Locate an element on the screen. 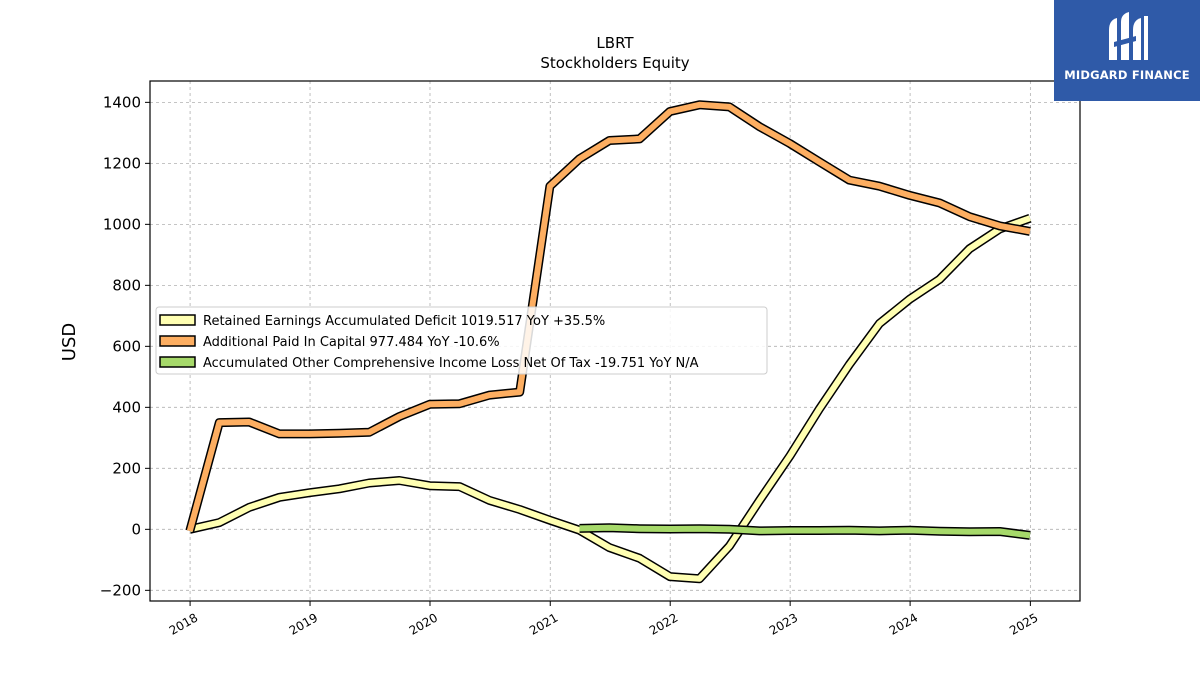 The image size is (1200, 675). x-tick-label: 2021 is located at coordinates (543, 623).